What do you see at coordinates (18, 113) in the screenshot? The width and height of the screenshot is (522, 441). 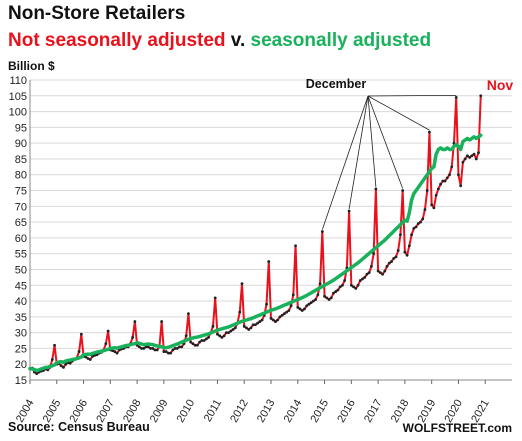 I see `y-tick-label: 100` at bounding box center [18, 113].